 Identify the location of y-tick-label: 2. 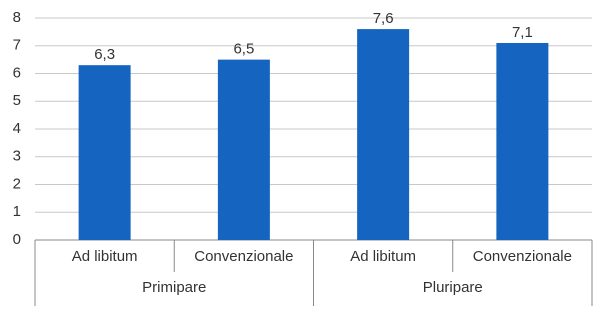
(17, 183).